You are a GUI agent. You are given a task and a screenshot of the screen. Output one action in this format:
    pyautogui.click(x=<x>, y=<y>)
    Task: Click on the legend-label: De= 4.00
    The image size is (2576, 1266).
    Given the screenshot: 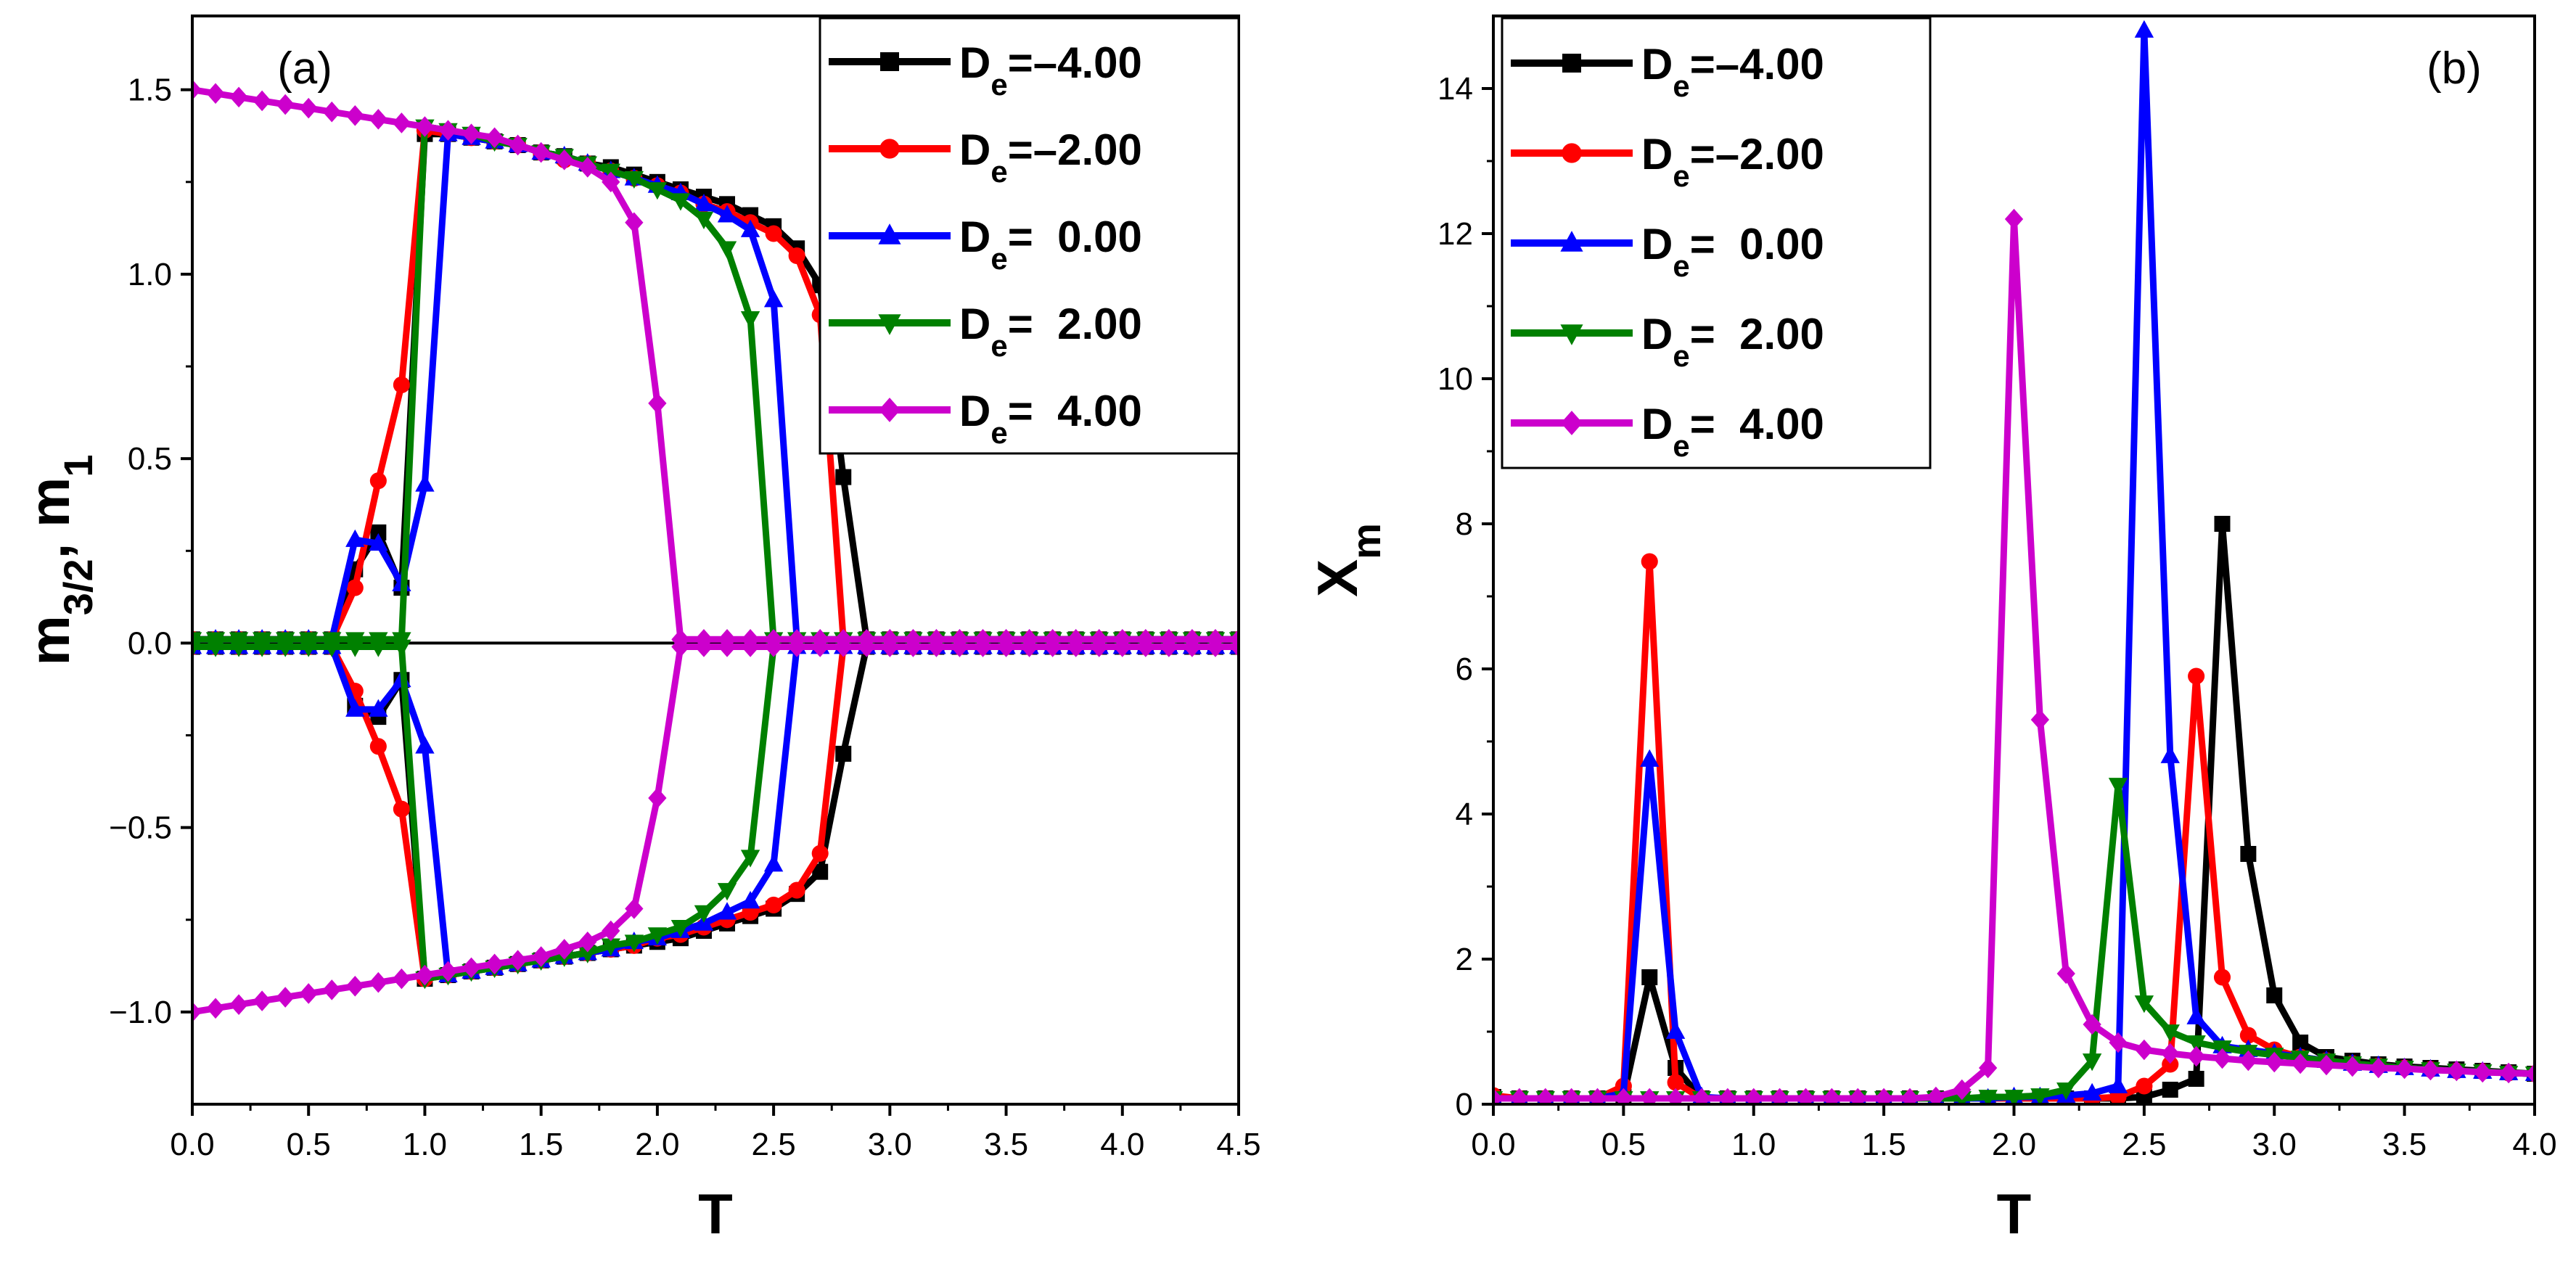 What is the action you would take?
    pyautogui.click(x=1050, y=418)
    